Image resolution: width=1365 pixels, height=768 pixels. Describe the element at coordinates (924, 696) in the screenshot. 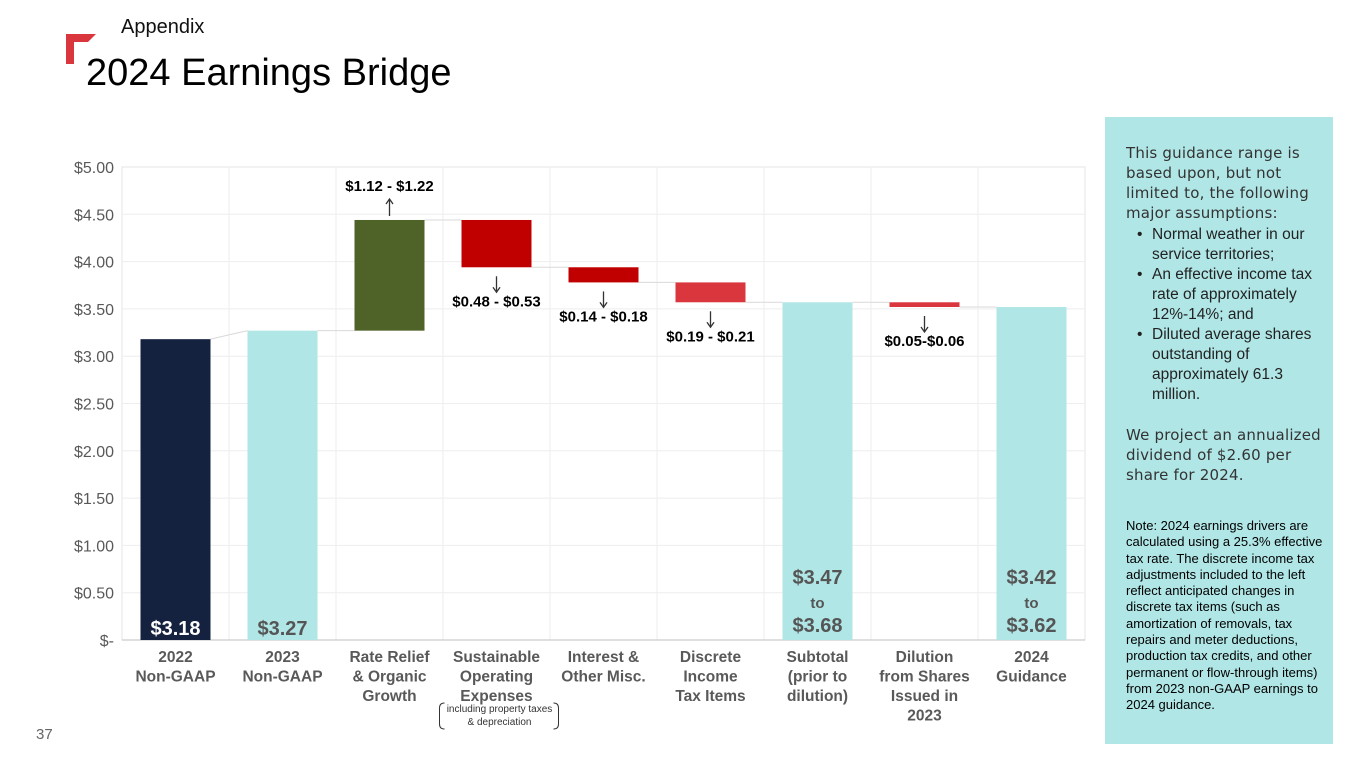

I see `x-category-label: Issued in` at that location.